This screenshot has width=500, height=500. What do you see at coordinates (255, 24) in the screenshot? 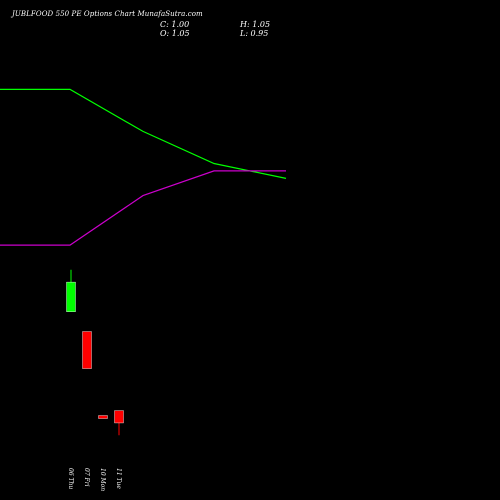
I see `high-value: H: 1.05` at bounding box center [255, 24].